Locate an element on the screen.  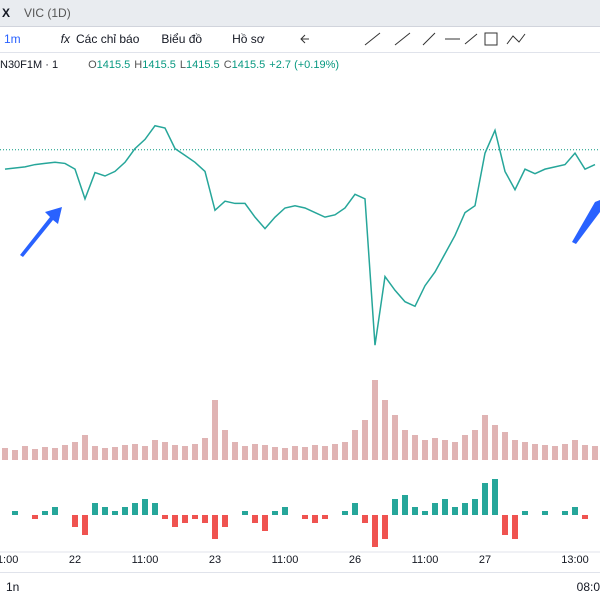
toolbar: 1m fx Các chỉ báo Biểu đồ Hồ sơ is located at coordinates (300, 39).